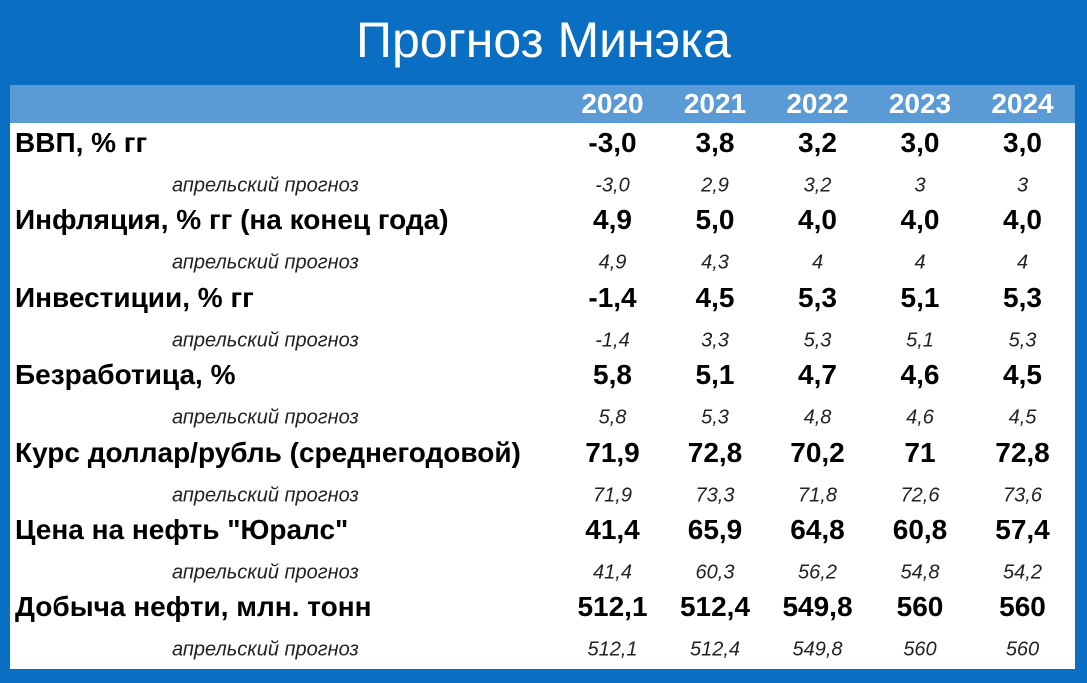  What do you see at coordinates (612, 340) in the screenshot?
I see `sub-value: -1,4` at bounding box center [612, 340].